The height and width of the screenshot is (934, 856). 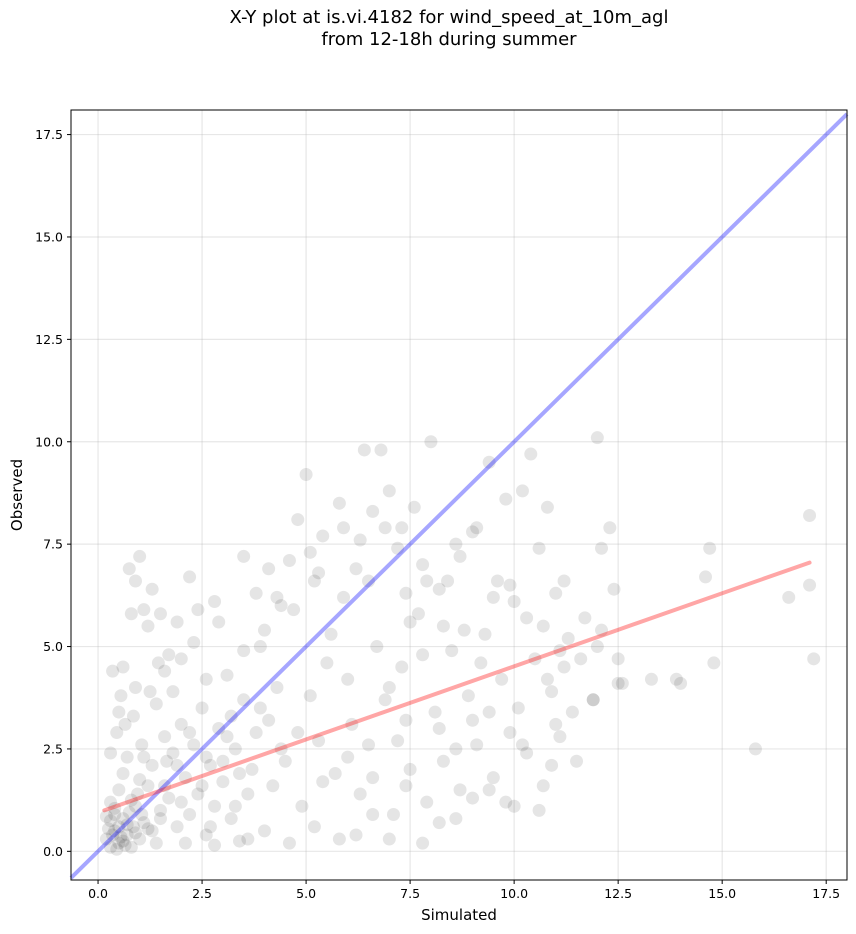 What do you see at coordinates (53, 748) in the screenshot?
I see `y-tick-label: 2.5` at bounding box center [53, 748].